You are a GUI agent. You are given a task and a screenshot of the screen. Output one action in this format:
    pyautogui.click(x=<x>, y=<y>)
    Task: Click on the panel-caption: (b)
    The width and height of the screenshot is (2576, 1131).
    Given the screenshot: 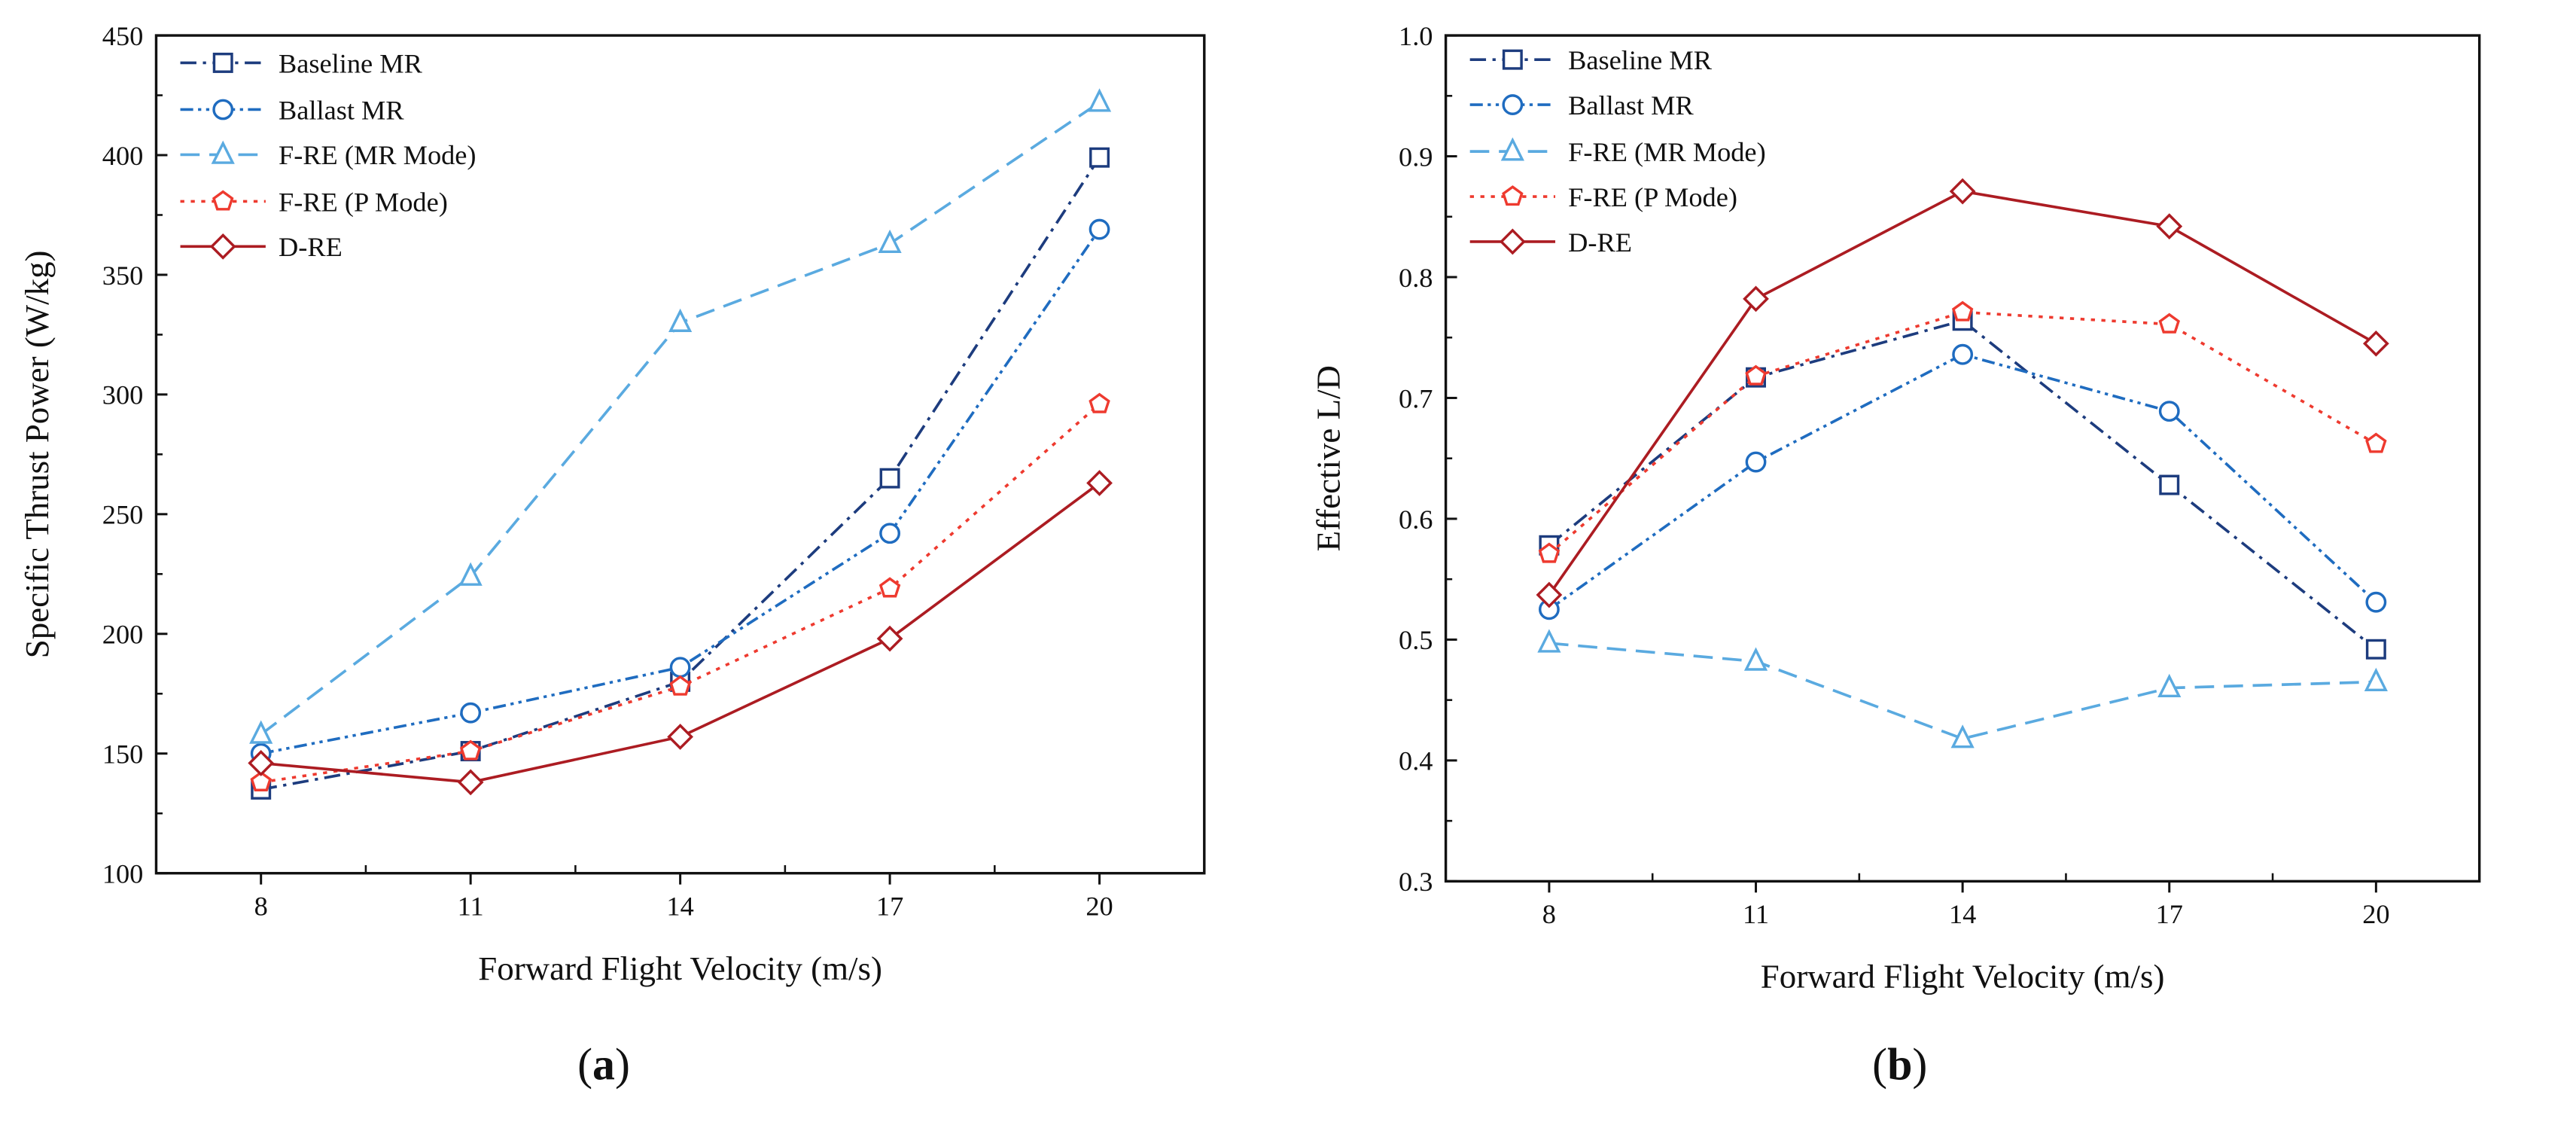 What is the action you would take?
    pyautogui.click(x=1900, y=1065)
    